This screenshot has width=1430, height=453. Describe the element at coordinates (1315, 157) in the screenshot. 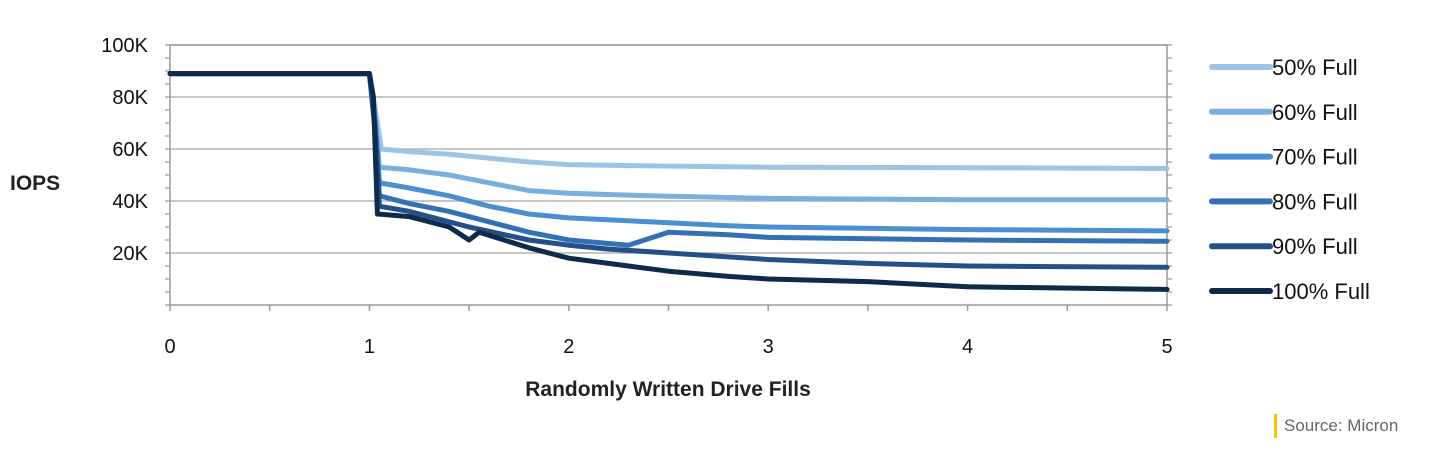

I see `legend-label: 70% Full` at that location.